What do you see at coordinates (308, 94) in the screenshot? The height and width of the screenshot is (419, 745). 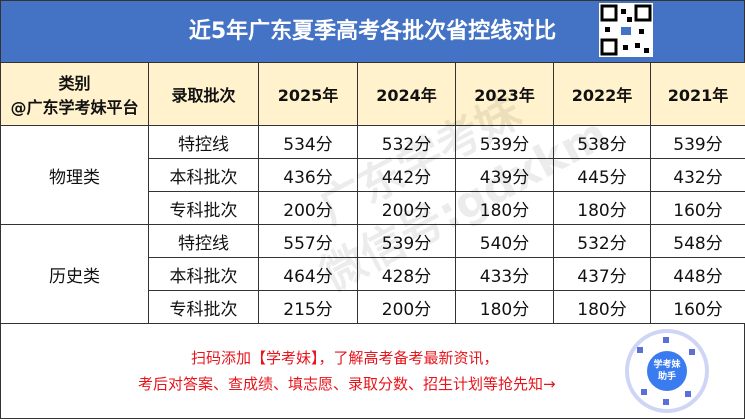 I see `column-header: 2025年` at bounding box center [308, 94].